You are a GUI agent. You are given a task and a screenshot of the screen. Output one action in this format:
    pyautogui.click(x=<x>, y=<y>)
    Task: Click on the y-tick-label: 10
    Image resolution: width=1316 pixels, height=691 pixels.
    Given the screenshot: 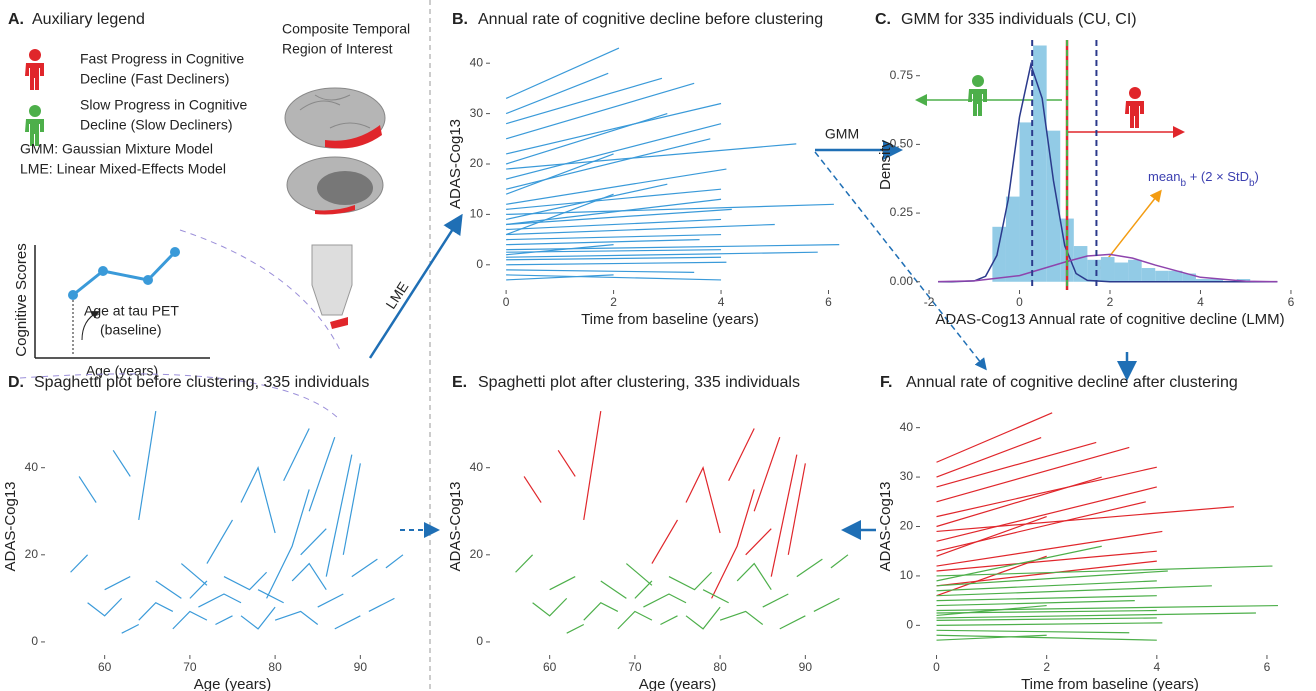 What is the action you would take?
    pyautogui.click(x=477, y=214)
    